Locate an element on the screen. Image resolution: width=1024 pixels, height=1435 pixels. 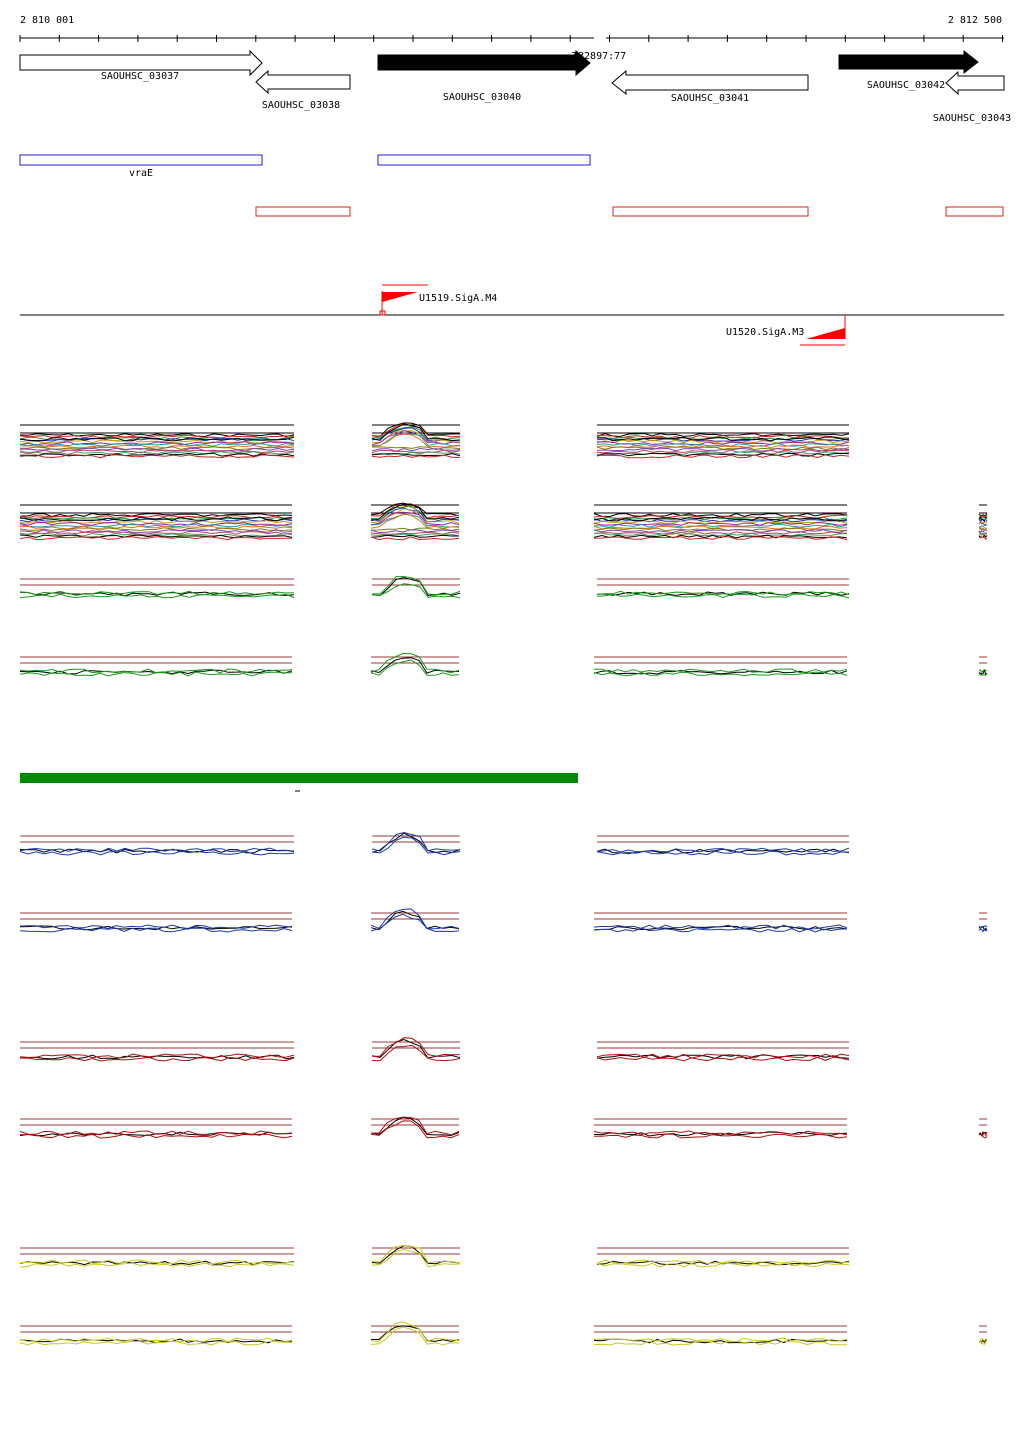
promoter-label-1: U1519.SigA.M4 is located at coordinates (458, 298).